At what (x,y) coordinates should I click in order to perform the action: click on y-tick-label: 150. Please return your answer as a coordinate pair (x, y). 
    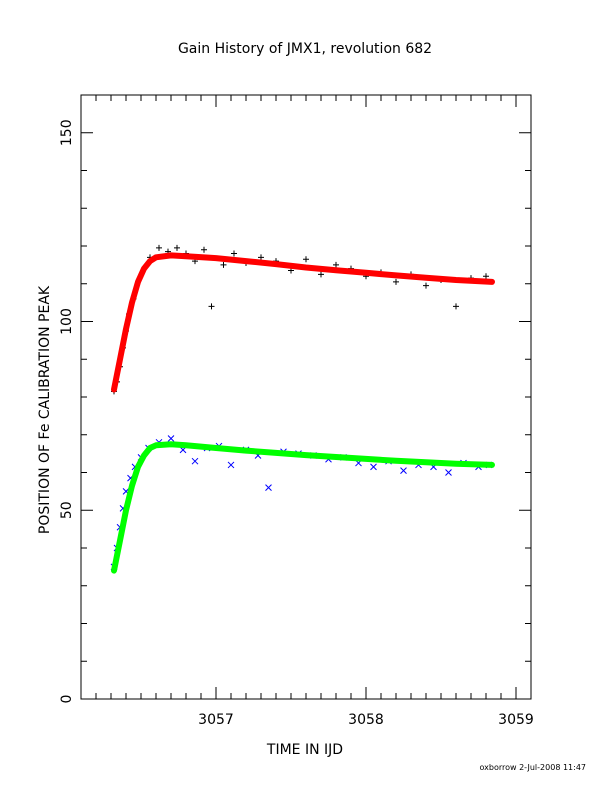
    Looking at the image, I should click on (67, 132).